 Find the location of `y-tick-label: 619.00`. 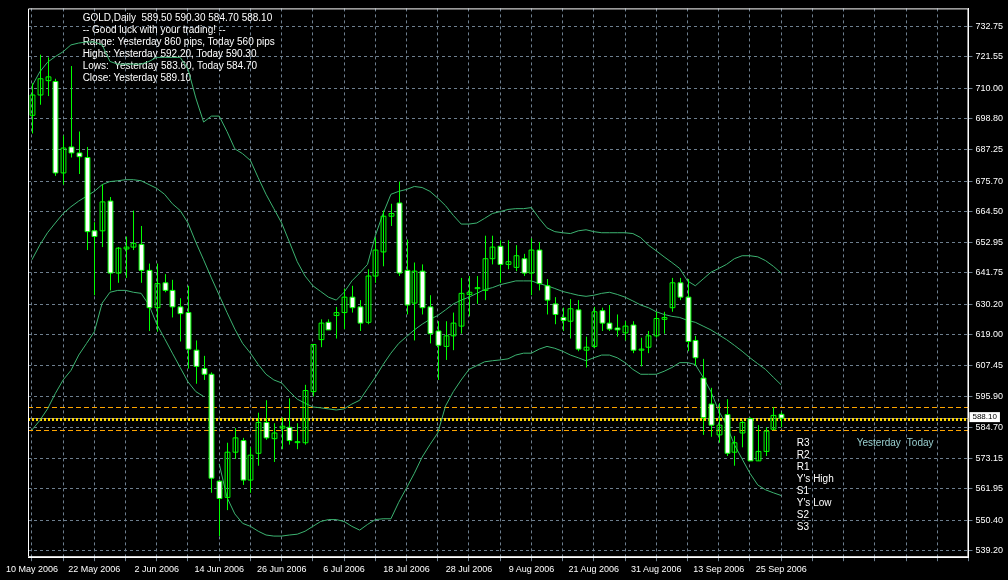

y-tick-label: 619.00 is located at coordinates (989, 333).